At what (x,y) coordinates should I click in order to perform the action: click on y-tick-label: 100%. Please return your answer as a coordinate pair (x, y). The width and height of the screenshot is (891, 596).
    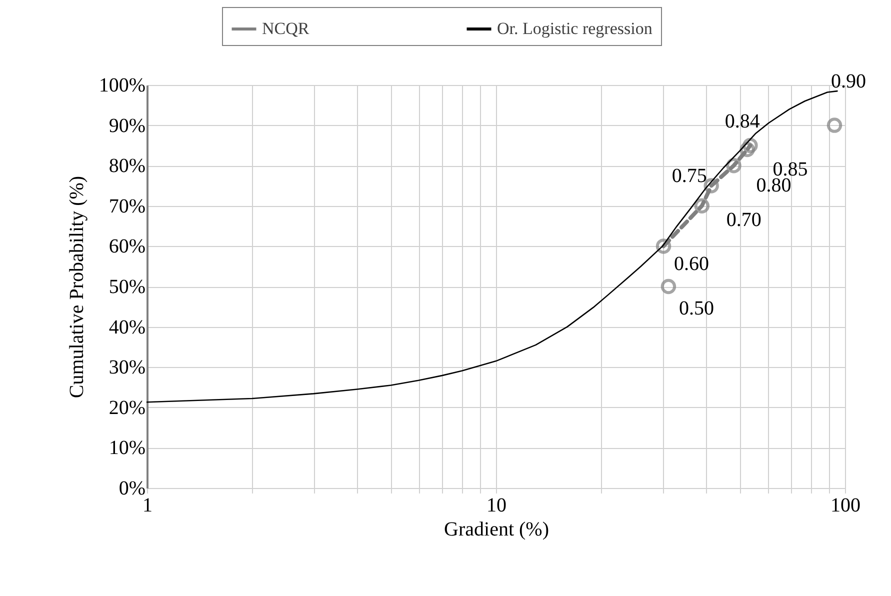
    Looking at the image, I should click on (122, 85).